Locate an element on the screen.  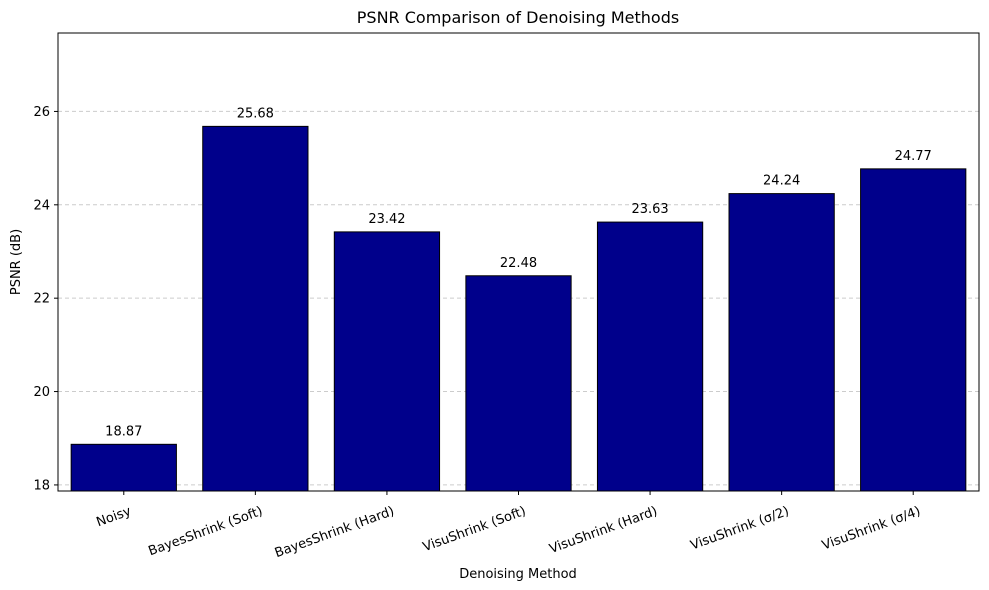
y-axis-ticks: 18 20 22 24 26 is located at coordinates (45, 299).